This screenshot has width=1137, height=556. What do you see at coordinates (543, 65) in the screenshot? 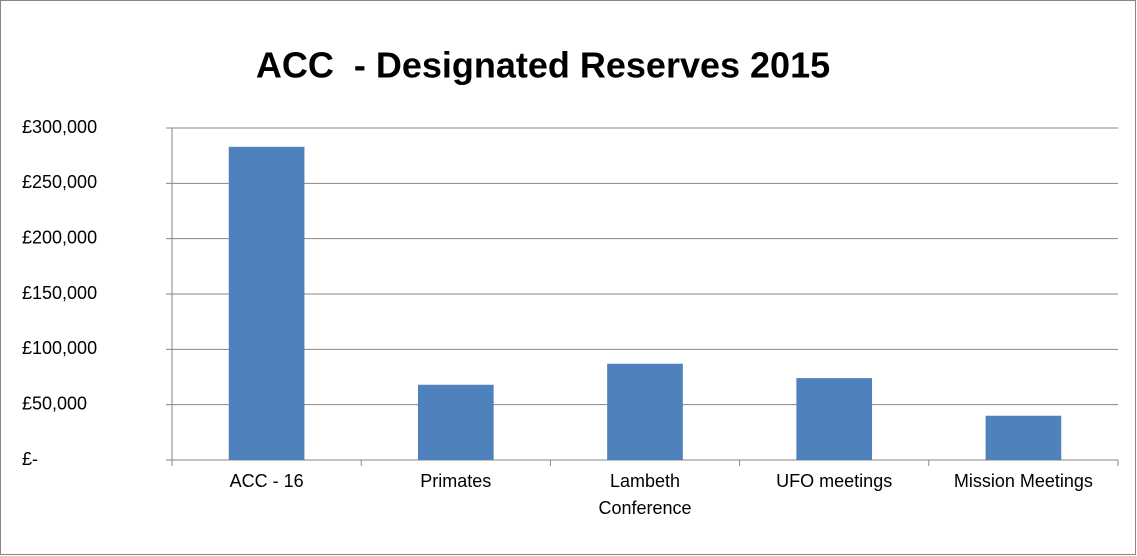
I see `chart-title: ACC - Designated Reserves 2015` at bounding box center [543, 65].